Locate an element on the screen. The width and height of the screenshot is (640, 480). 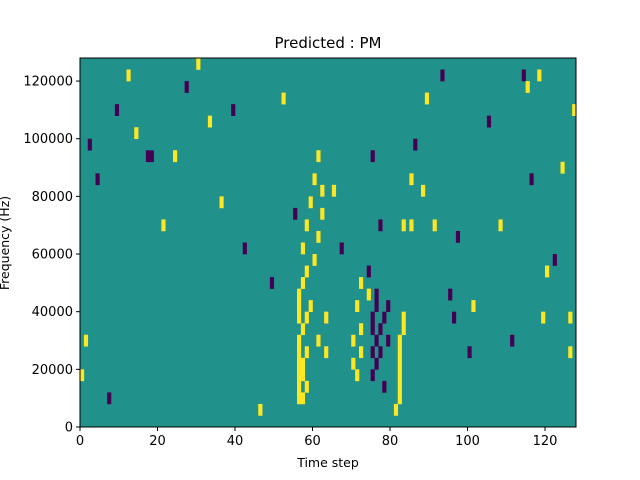
x-tick-label: 60 is located at coordinates (312, 441).